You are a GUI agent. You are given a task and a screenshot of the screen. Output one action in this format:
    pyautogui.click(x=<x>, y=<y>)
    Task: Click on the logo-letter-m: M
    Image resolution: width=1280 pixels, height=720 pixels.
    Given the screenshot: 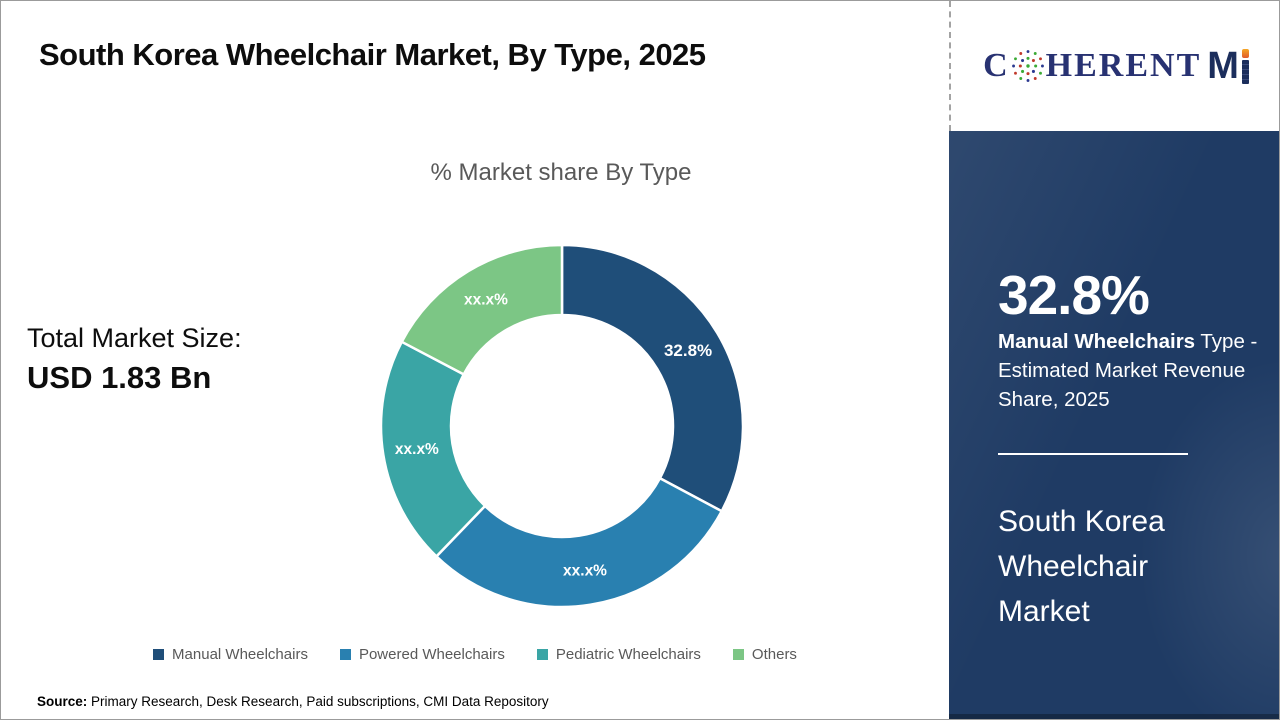 What is the action you would take?
    pyautogui.click(x=1223, y=65)
    